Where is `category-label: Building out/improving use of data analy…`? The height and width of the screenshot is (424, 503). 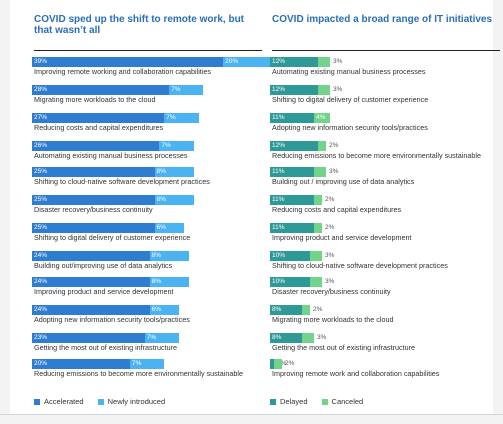 category-label: Building out/improving use of data analy… is located at coordinates (103, 265).